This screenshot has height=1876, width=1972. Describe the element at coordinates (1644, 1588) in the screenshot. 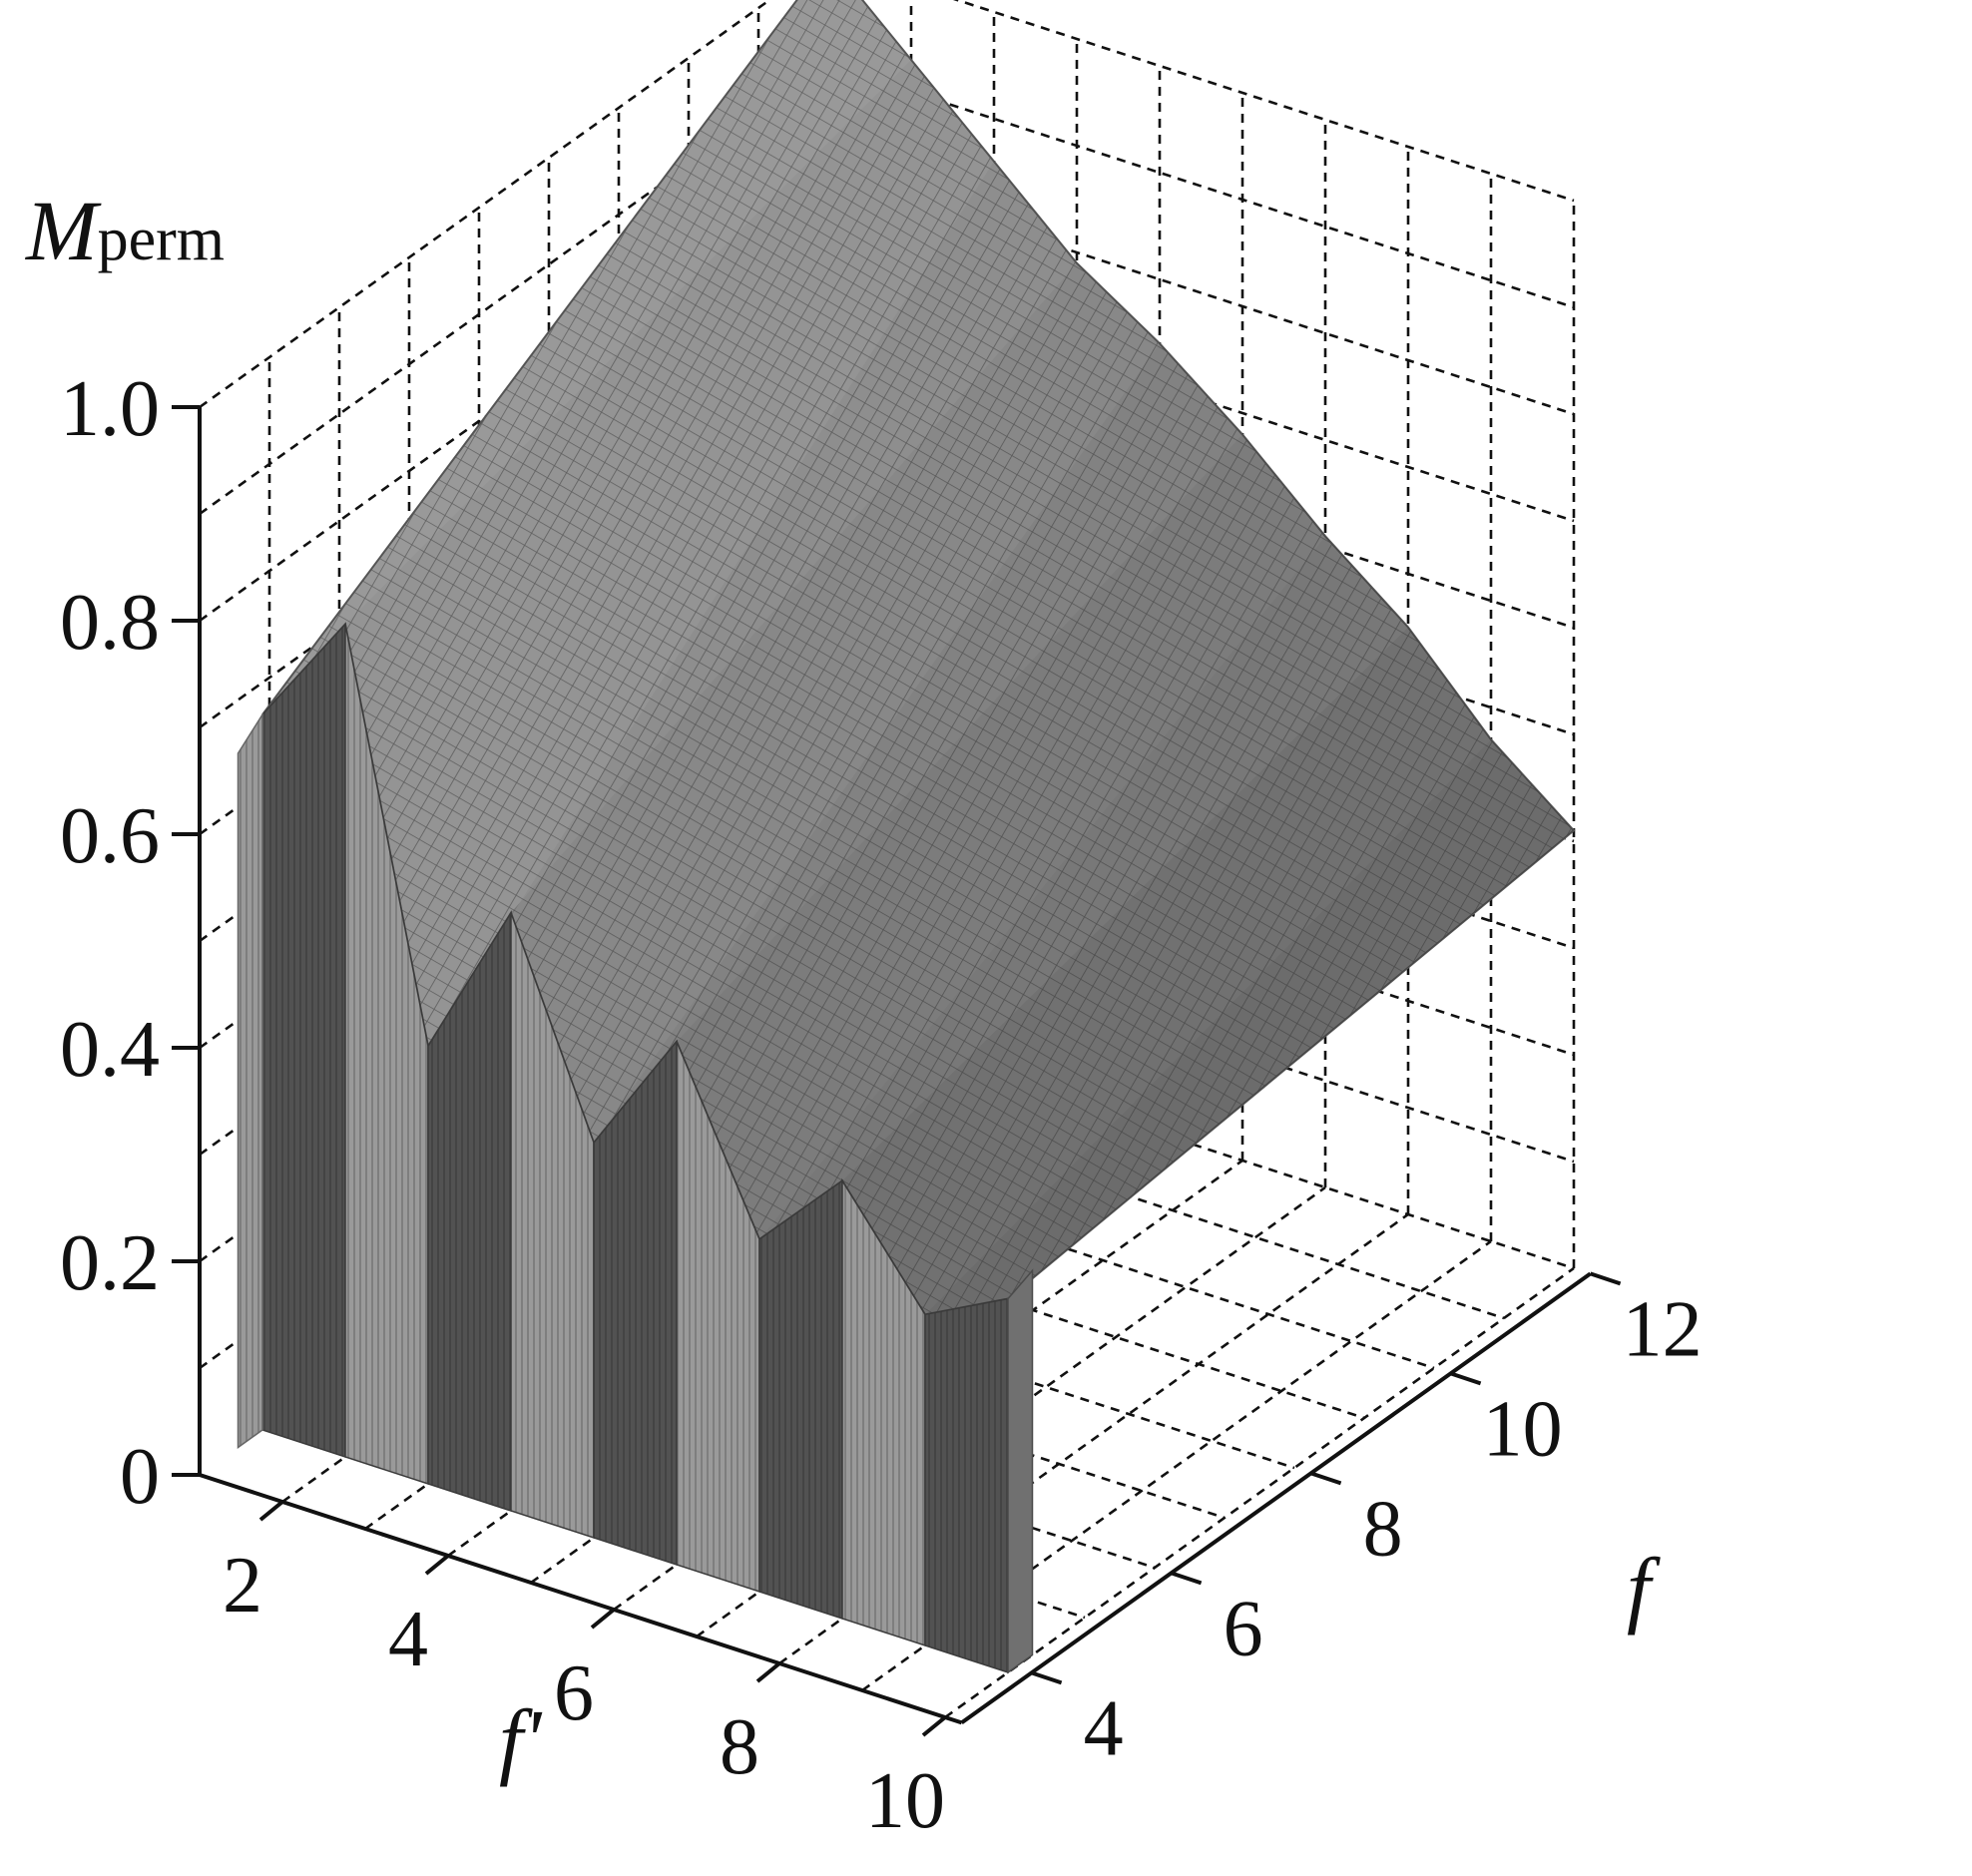

I see `y-axis-title: f` at that location.